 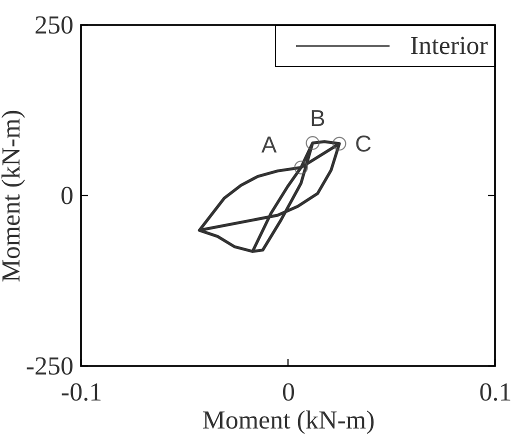 What do you see at coordinates (54, 25) in the screenshot?
I see `y-tick-label: 250` at bounding box center [54, 25].